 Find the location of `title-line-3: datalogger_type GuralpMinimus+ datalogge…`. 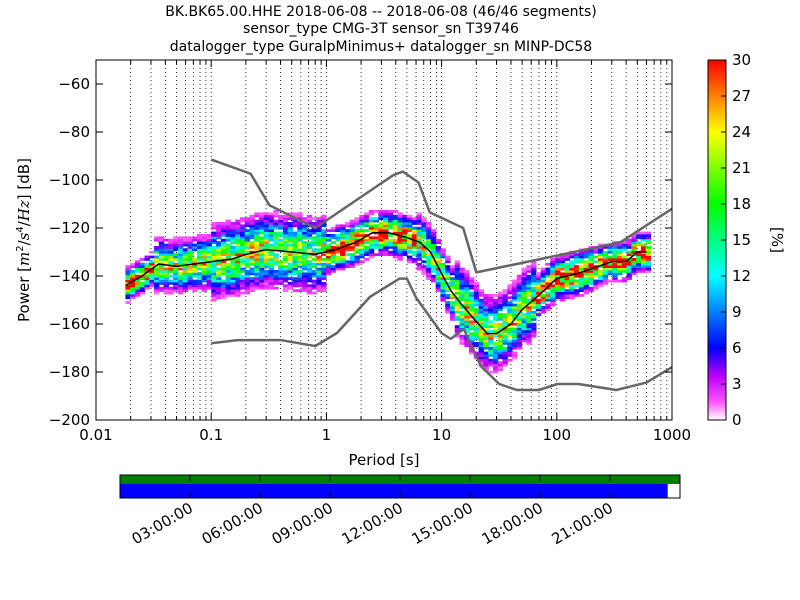

title-line-3: datalogger_type GuralpMinimus+ datalogge… is located at coordinates (381, 47).